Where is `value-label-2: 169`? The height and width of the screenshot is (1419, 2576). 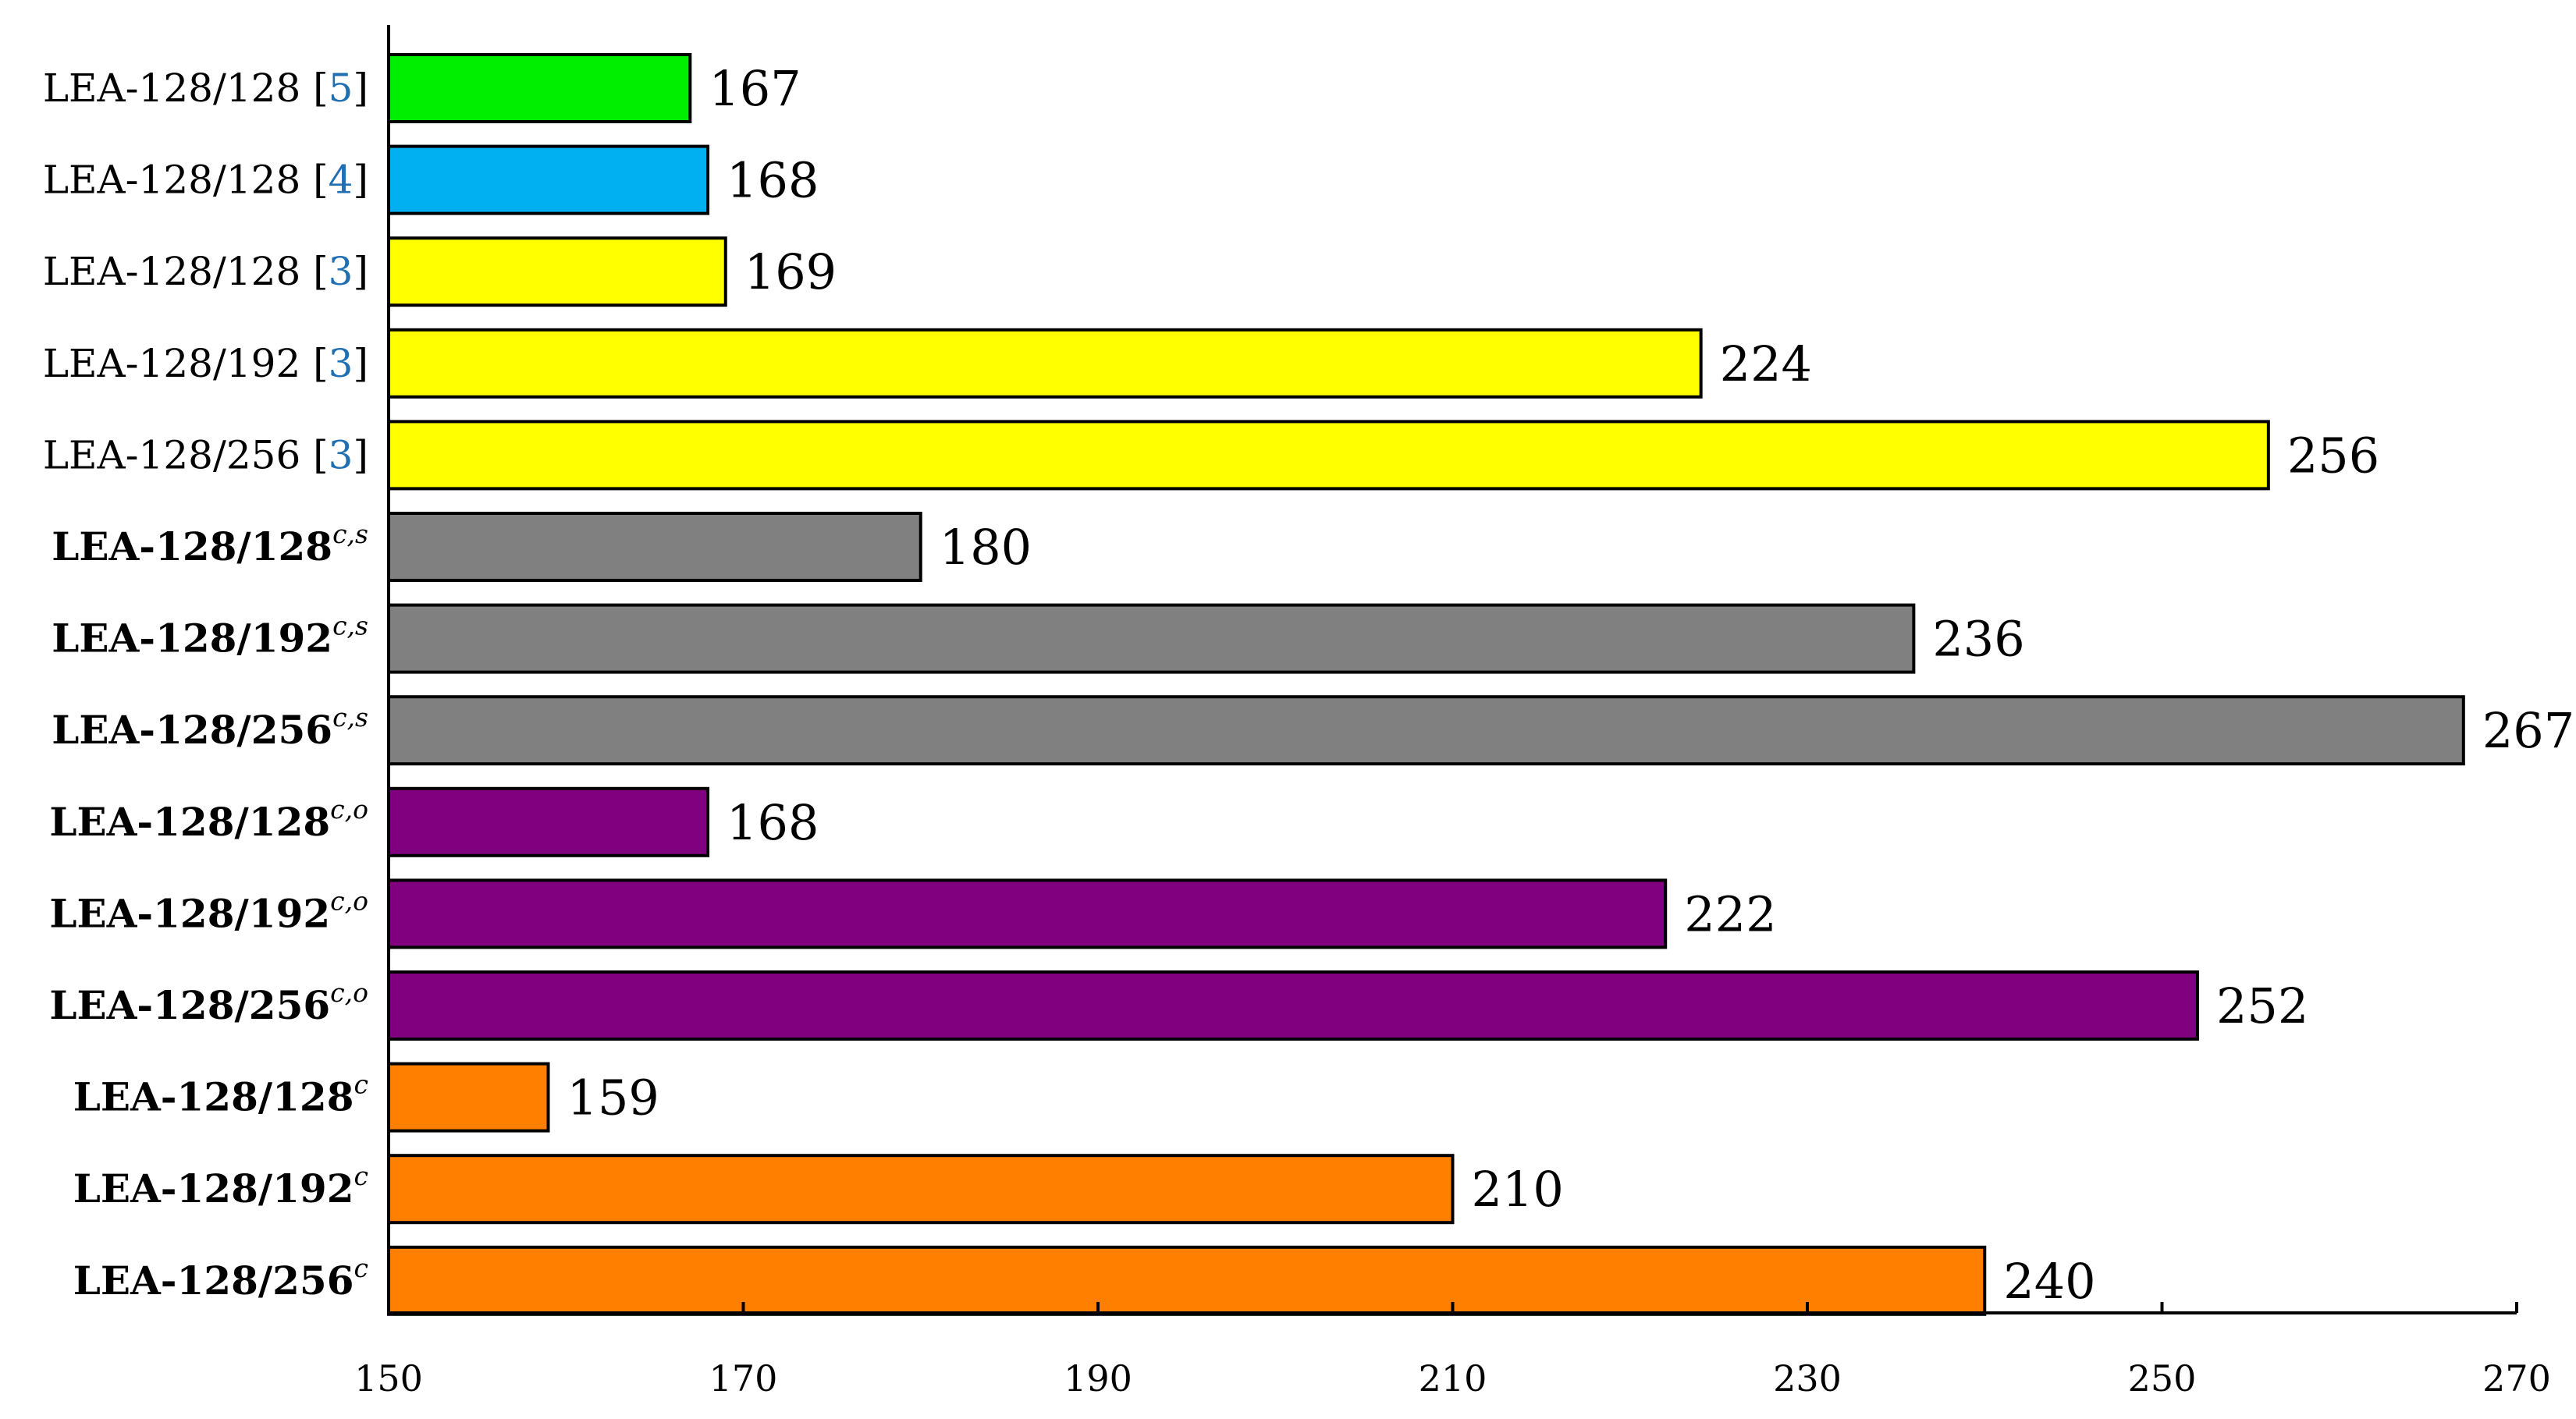
value-label-2: 169 is located at coordinates (790, 271).